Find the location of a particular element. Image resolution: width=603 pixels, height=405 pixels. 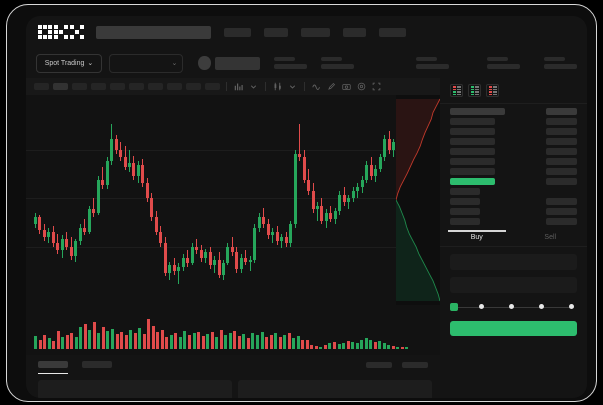

orderbook-mode-both-icon is located at coordinates (456, 90).